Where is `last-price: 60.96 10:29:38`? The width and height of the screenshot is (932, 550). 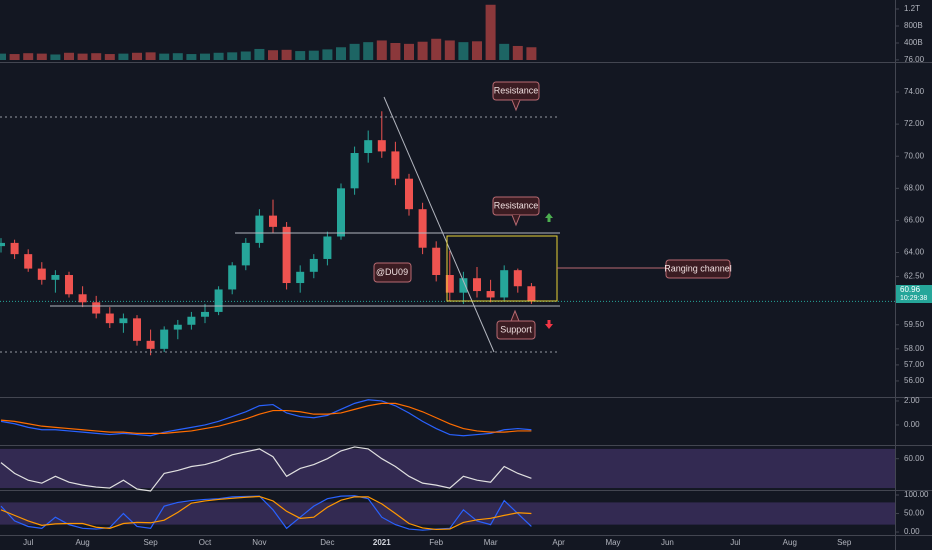 last-price: 60.96 10:29:38 is located at coordinates (914, 294).